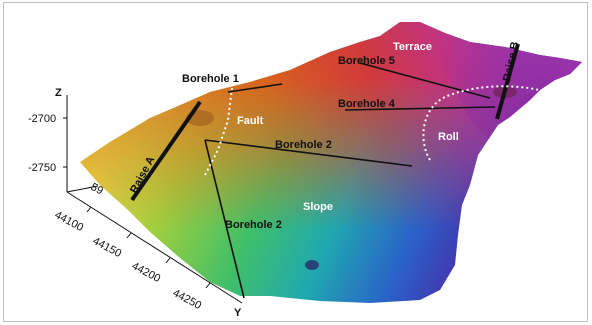 Image resolution: width=592 pixels, height=325 pixels. What do you see at coordinates (253, 225) in the screenshot?
I see `borehole-2-lower-label: Borehole 2` at bounding box center [253, 225].